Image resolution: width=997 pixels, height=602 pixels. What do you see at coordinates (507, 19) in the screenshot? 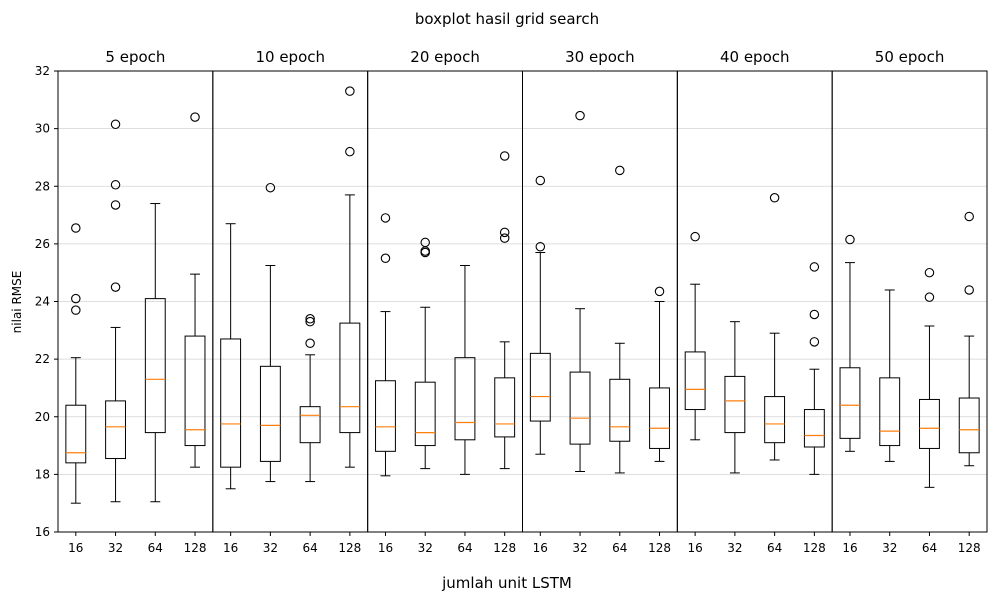
I see `figure-title: boxplot hasil grid search` at bounding box center [507, 19].